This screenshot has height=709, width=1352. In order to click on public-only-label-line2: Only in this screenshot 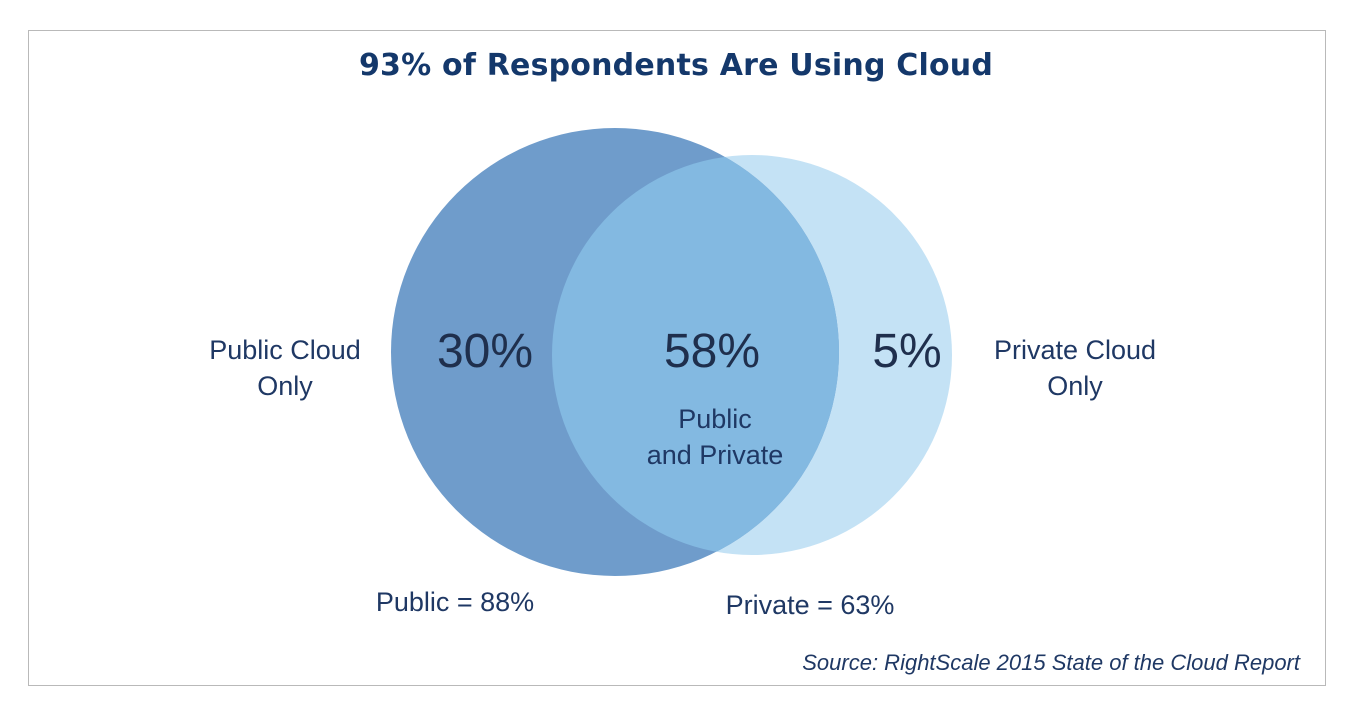, I will do `click(285, 386)`.